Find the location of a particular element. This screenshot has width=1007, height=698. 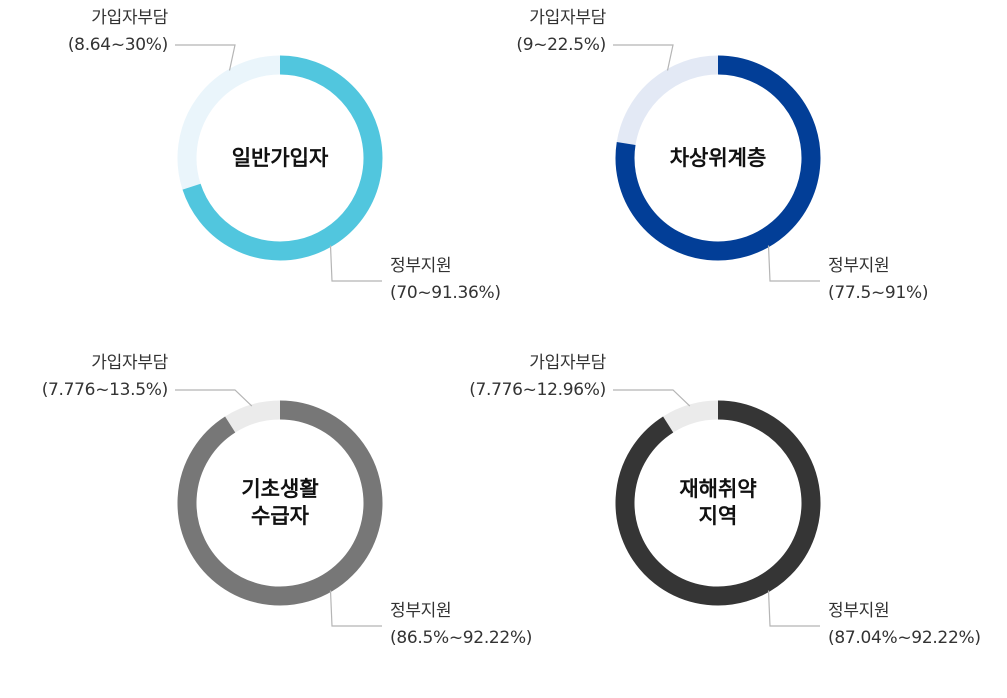

subscriber-share-callout: 가입자부담 (9~22.5%) is located at coordinates (561, 32).